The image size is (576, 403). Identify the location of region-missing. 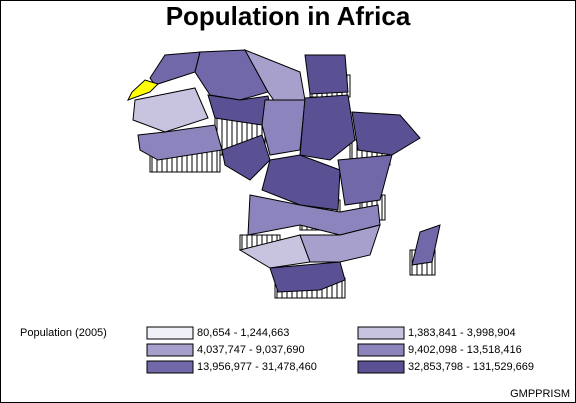
(142, 90).